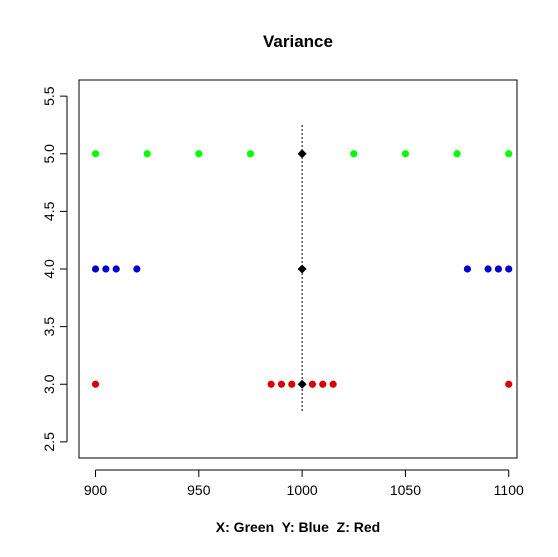  I want to click on y-tick-label: 3.0, so click(49, 384).